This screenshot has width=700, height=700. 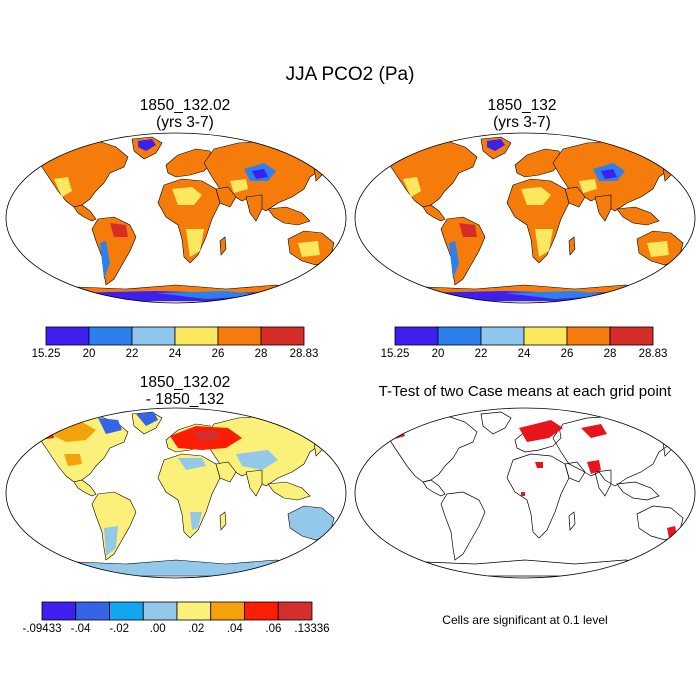 I want to click on panel-title-bottom-left: 1850_132.02 - 1850_132, so click(x=185, y=391).